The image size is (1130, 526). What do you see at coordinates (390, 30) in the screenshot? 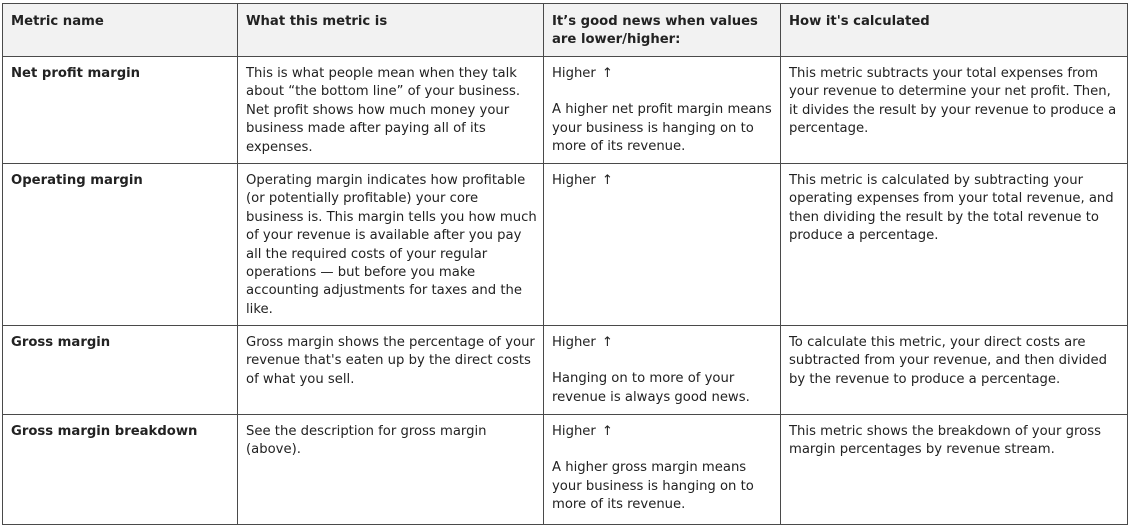
I see `header-description: What this metric is` at bounding box center [390, 30].